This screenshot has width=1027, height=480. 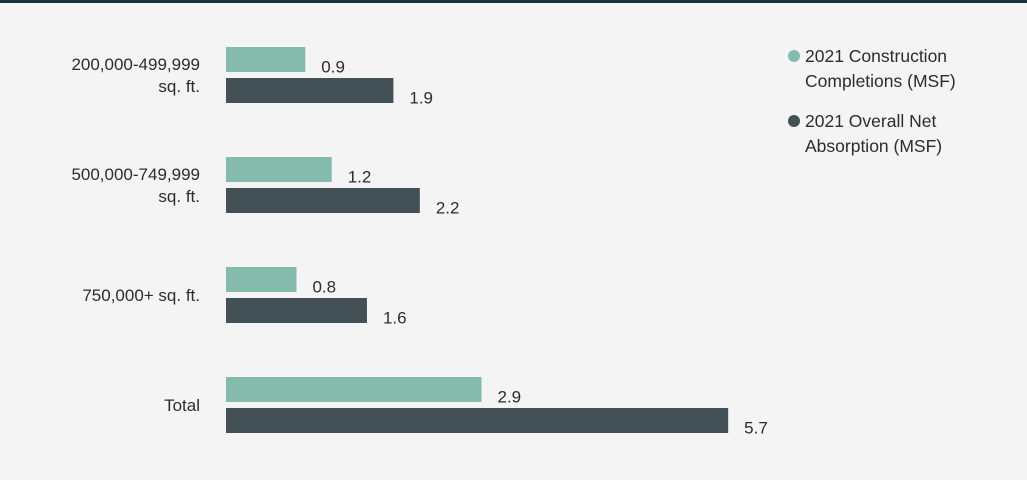 What do you see at coordinates (333, 67) in the screenshot?
I see `data-label: 0.9` at bounding box center [333, 67].